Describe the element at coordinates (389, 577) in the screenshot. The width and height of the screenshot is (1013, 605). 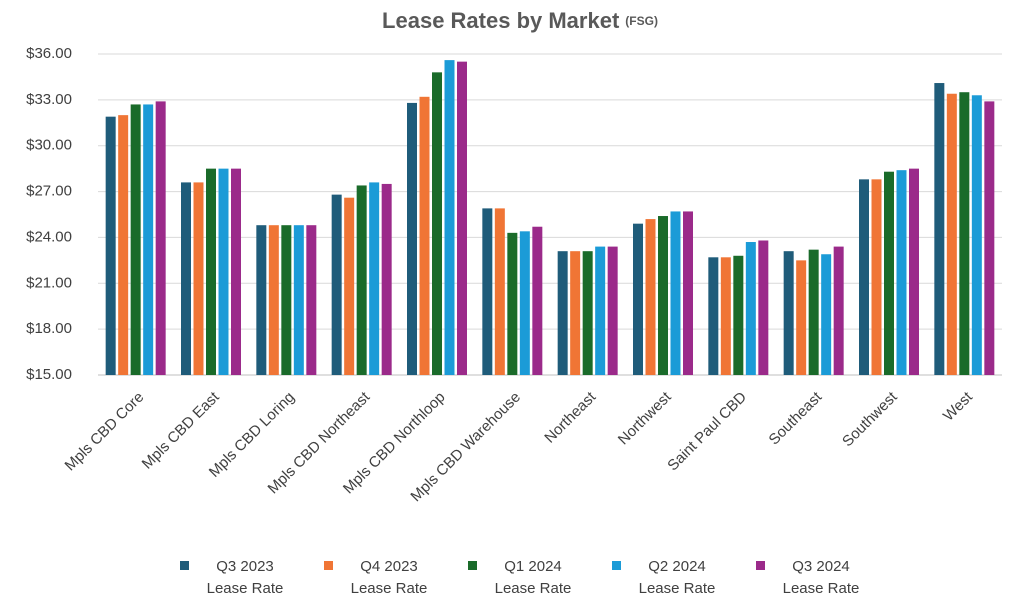
I see `legend-label: Q4 2023 Lease Rate` at that location.